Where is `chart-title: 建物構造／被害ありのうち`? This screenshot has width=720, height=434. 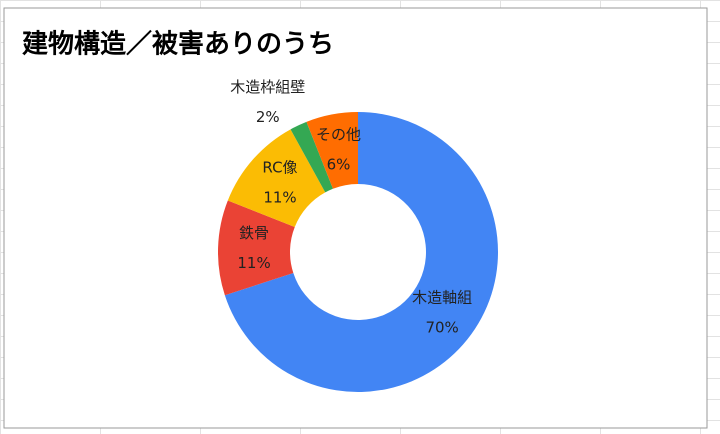
chart-title: 建物構造／被害ありのうち is located at coordinates (178, 44).